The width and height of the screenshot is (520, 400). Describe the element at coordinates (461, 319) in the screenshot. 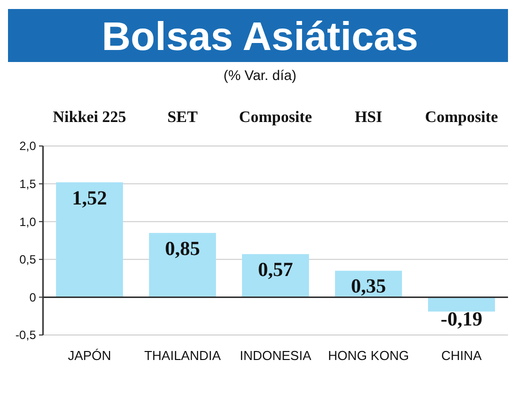

I see `data-label: -0,19` at that location.